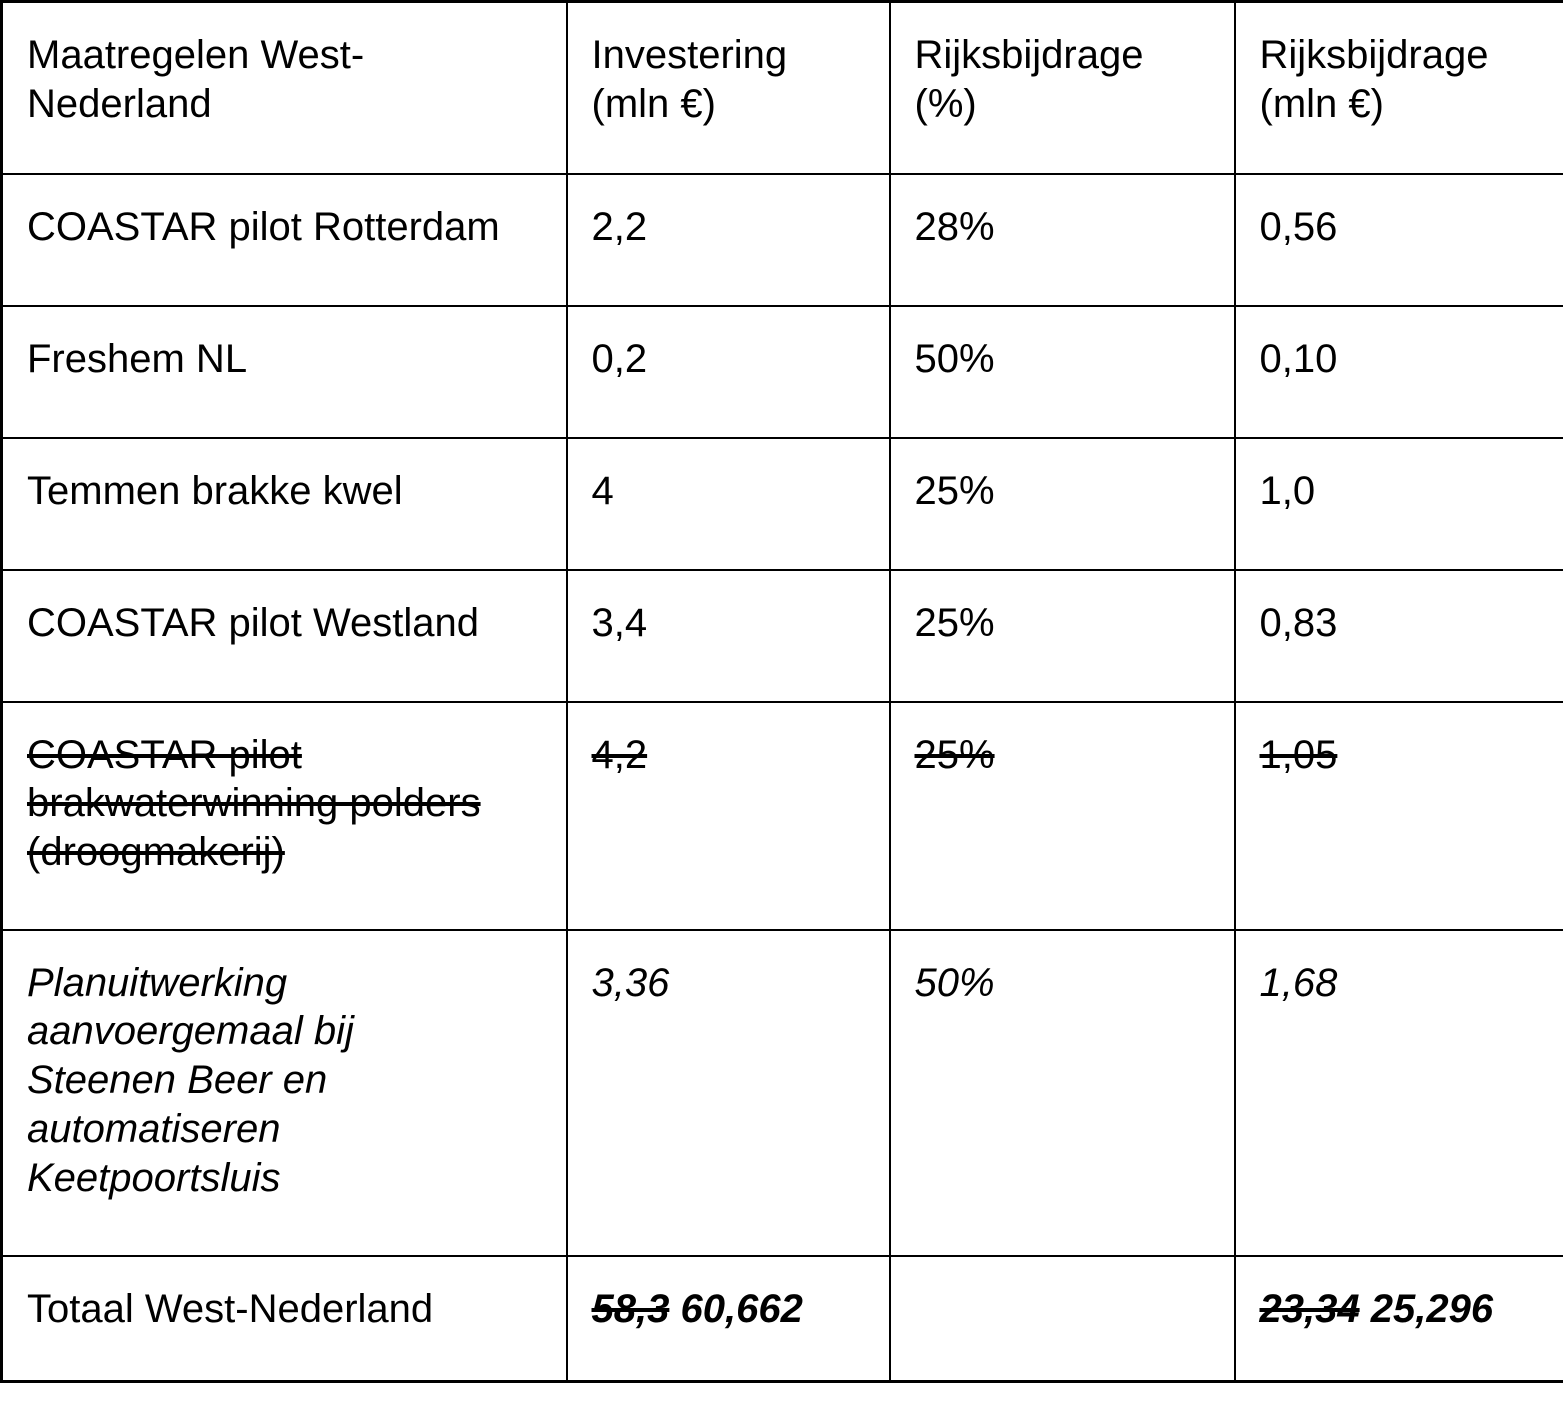 The width and height of the screenshot is (1563, 1424). I want to click on cell-rijksbijdrage-mln: 0,10, so click(1398, 371).